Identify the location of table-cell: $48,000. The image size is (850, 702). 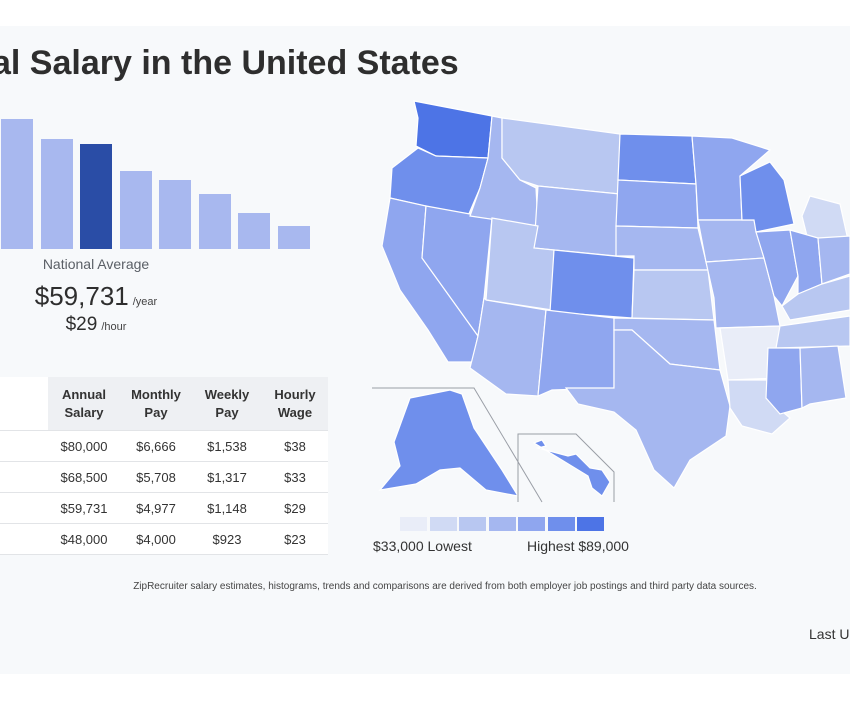
(84, 539).